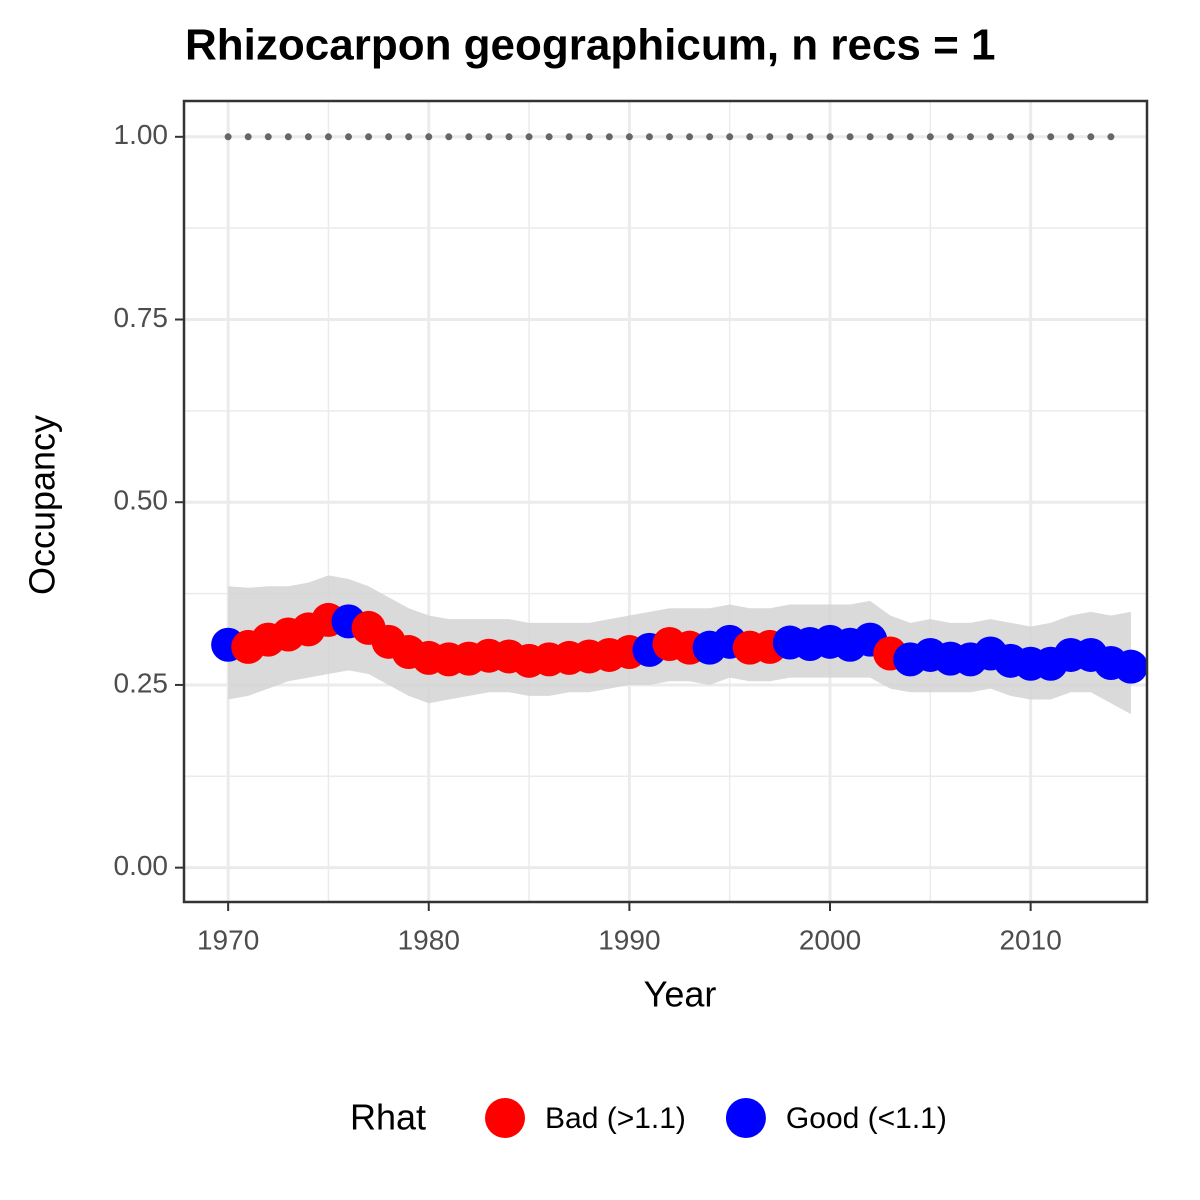 This screenshot has width=1200, height=1200. What do you see at coordinates (141, 500) in the screenshot?
I see `y-tick-label: 0.50` at bounding box center [141, 500].